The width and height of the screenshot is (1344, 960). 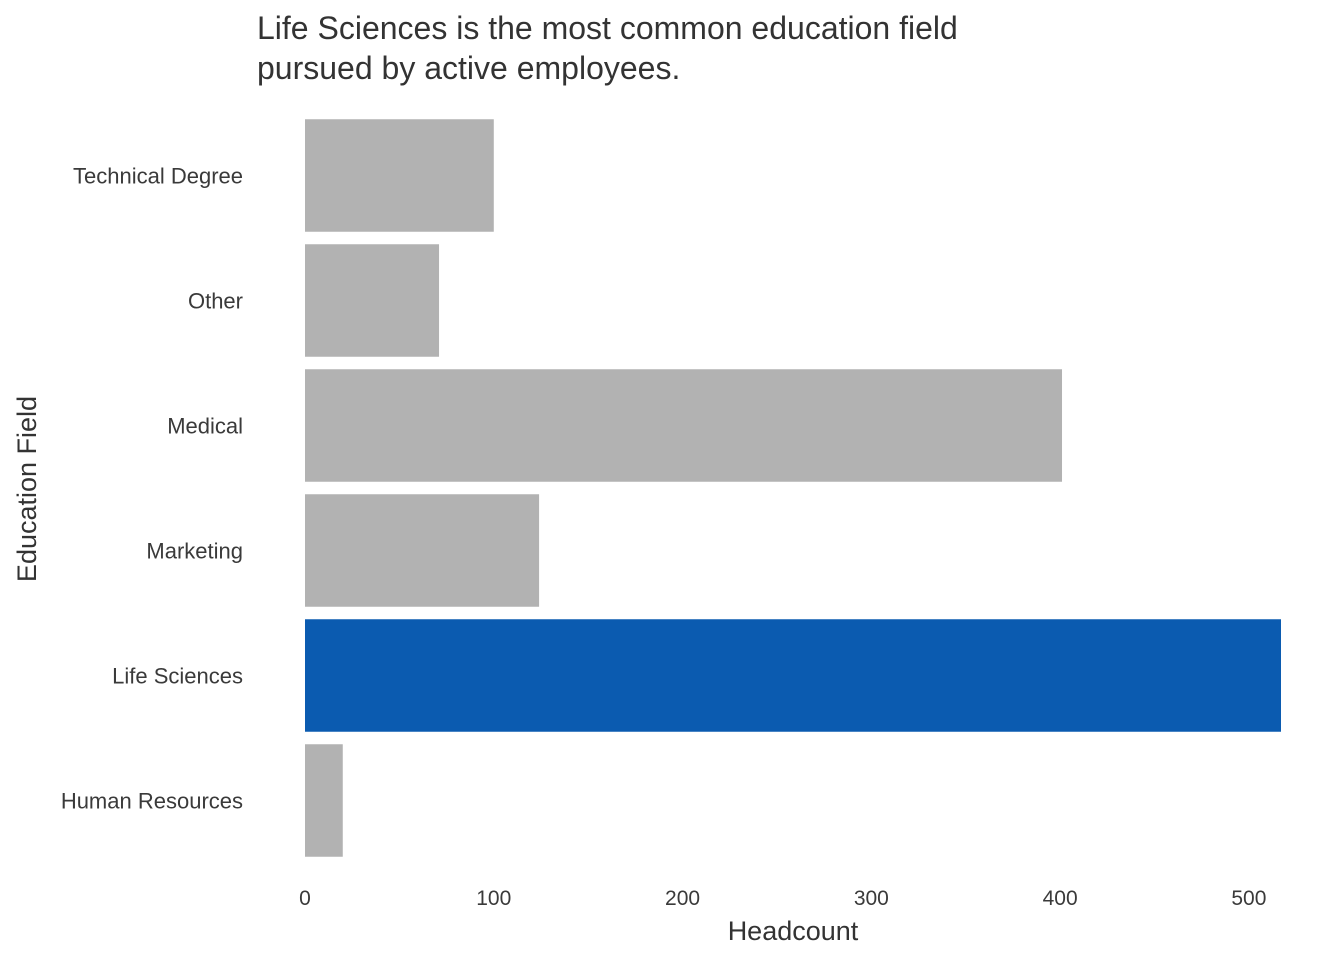 What do you see at coordinates (194, 551) in the screenshot?
I see `category-label-marketing: Marketing` at bounding box center [194, 551].